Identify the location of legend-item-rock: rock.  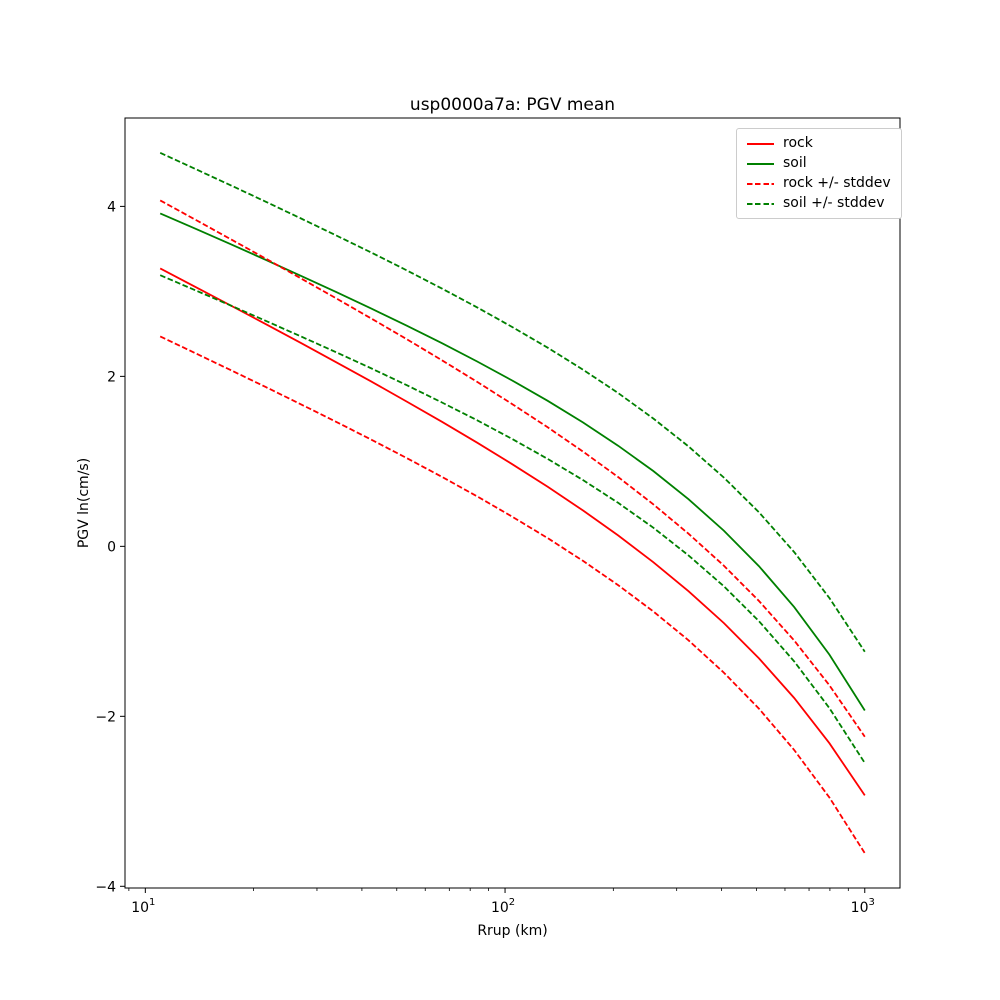
(819, 143).